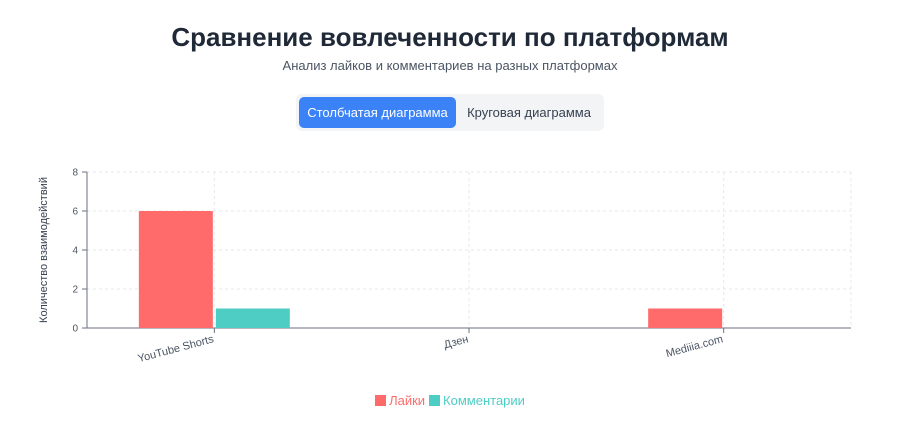 This screenshot has width=900, height=441. Describe the element at coordinates (529, 112) in the screenshot. I see `tab-pie-chart: Круговая диаграмма` at that location.